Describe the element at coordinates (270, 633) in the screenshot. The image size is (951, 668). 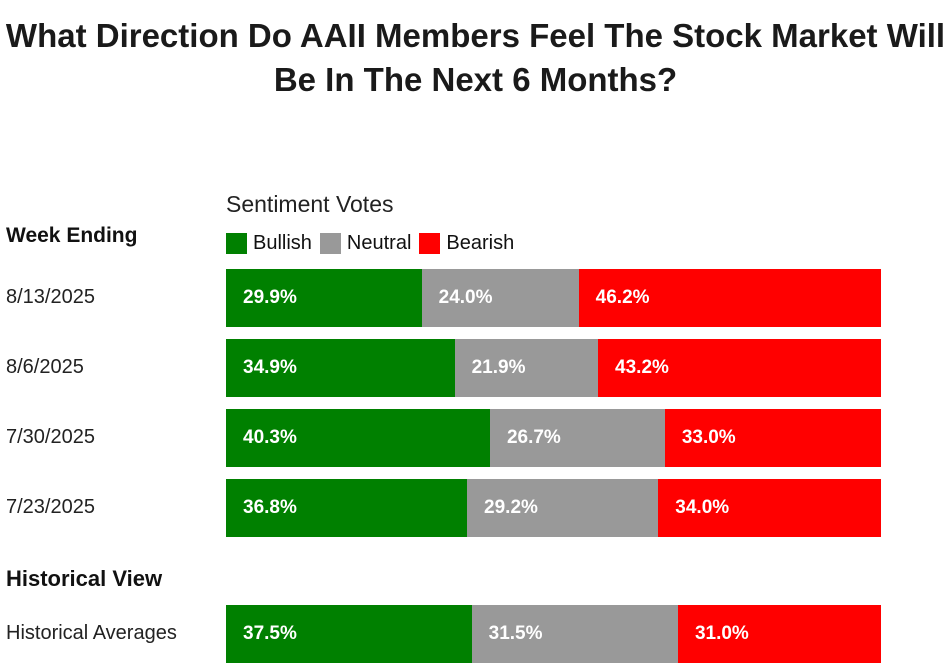
I see `data-label: 37.5%` at that location.